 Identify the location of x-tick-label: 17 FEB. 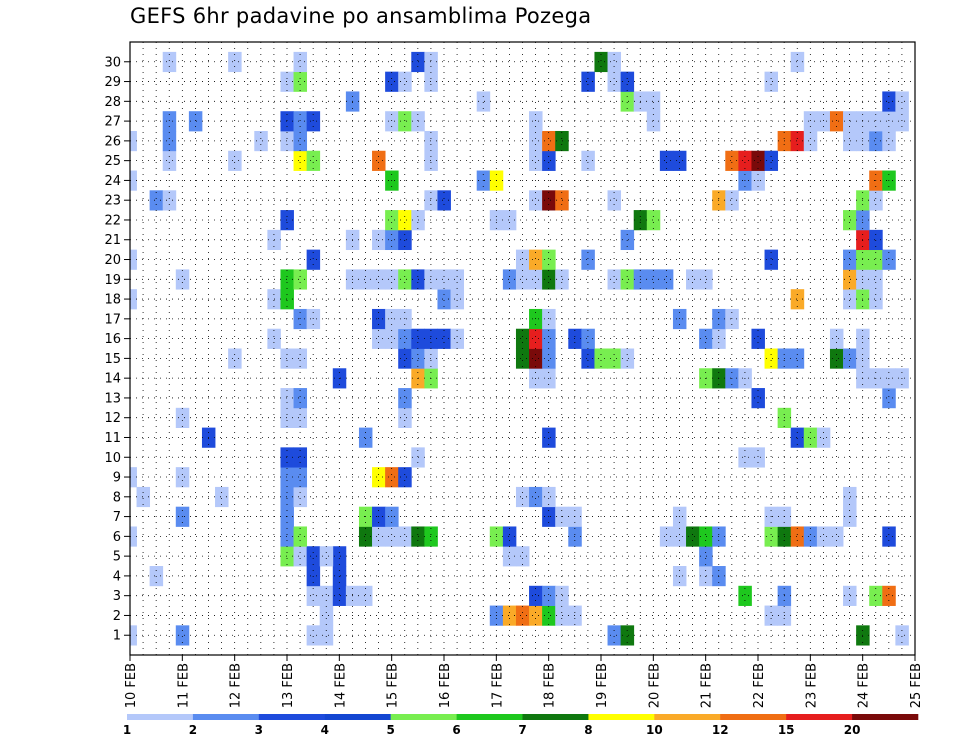
(497, 685).